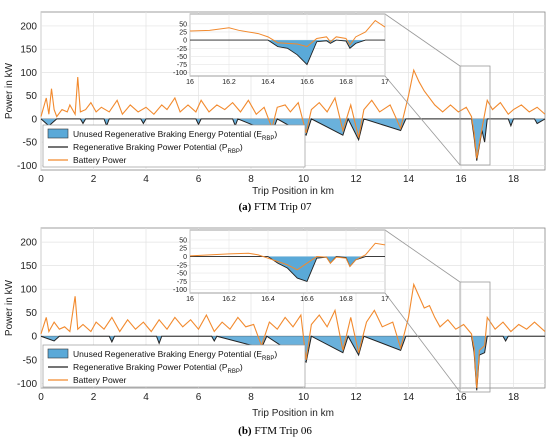  I want to click on inset-prbp-line, so click(287, 52).